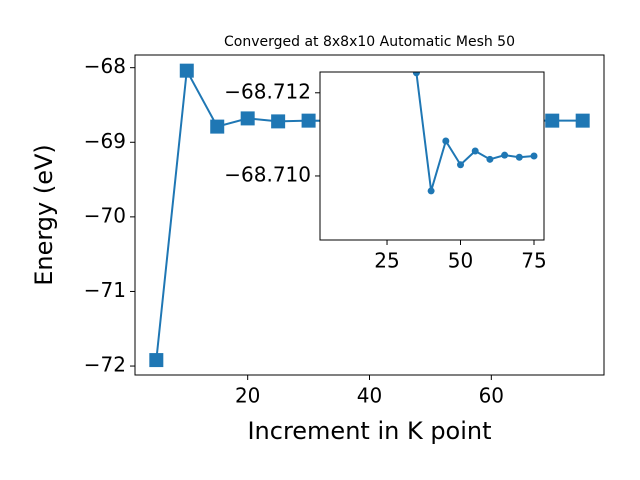  What do you see at coordinates (491, 396) in the screenshot?
I see `x-tick-label: 60` at bounding box center [491, 396].